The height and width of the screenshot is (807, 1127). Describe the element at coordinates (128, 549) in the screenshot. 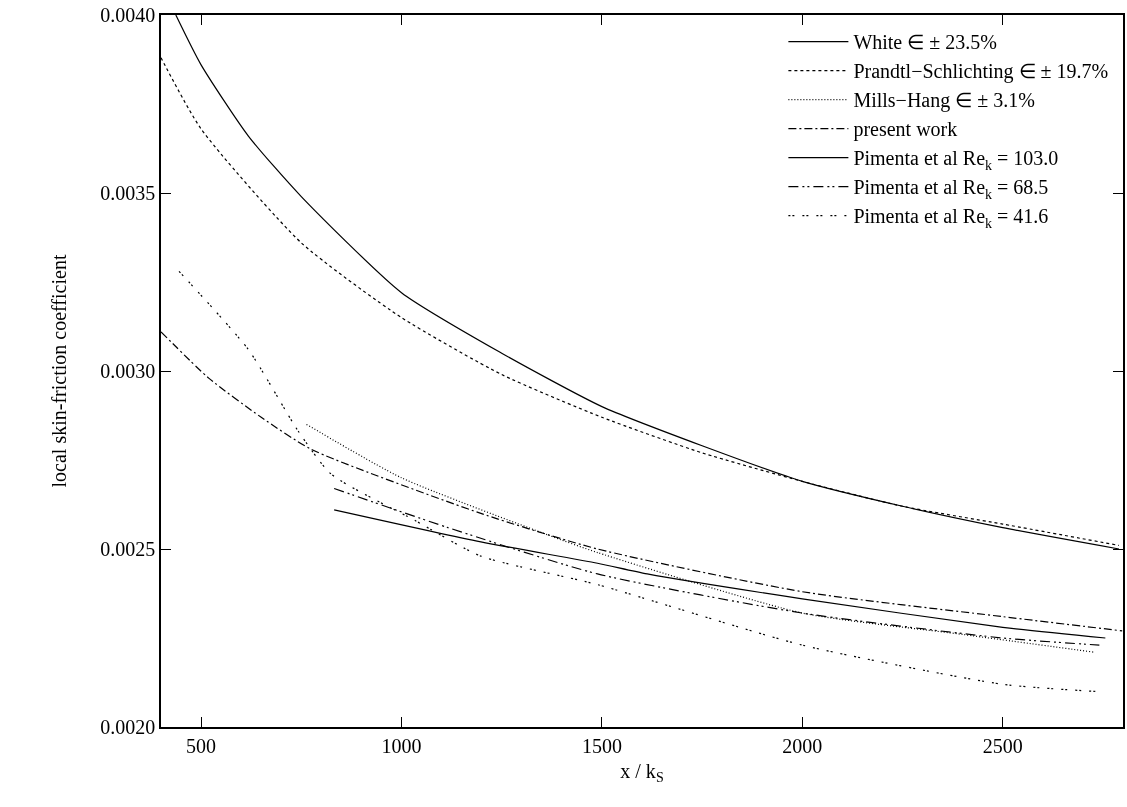

I see `y-tick-label: 0.0025` at that location.